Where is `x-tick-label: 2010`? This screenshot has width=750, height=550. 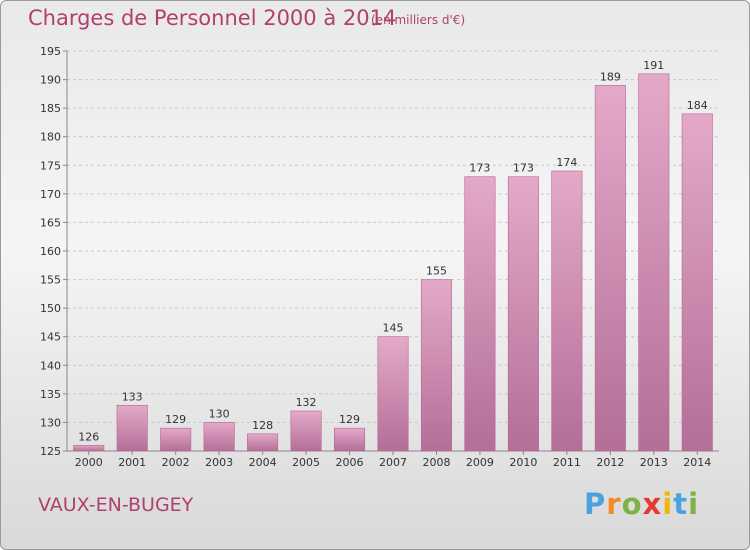 x-tick-label: 2010 is located at coordinates (523, 462).